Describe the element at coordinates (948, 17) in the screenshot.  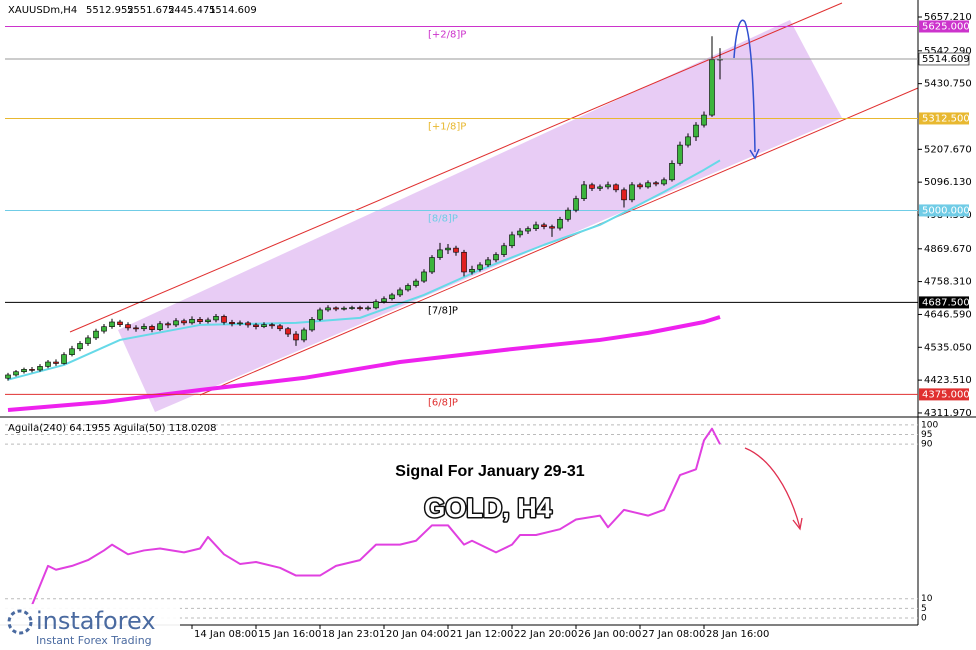
I see `y-tick-label: 5657.210` at that location.